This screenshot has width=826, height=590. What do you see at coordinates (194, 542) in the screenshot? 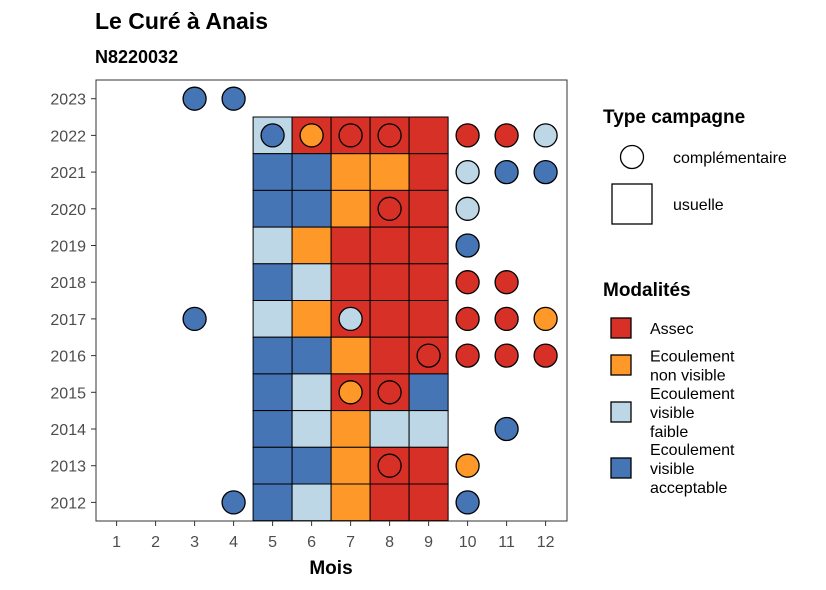
I see `x-tick-label: 3` at bounding box center [194, 542].